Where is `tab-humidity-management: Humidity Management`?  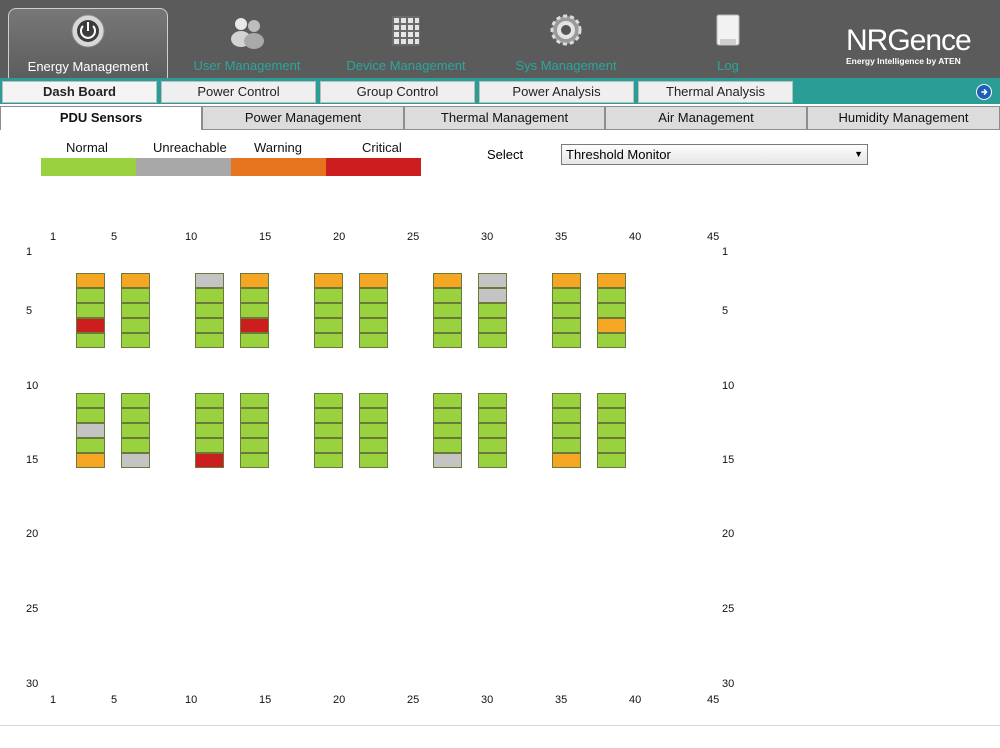 tab-humidity-management: Humidity Management is located at coordinates (903, 118).